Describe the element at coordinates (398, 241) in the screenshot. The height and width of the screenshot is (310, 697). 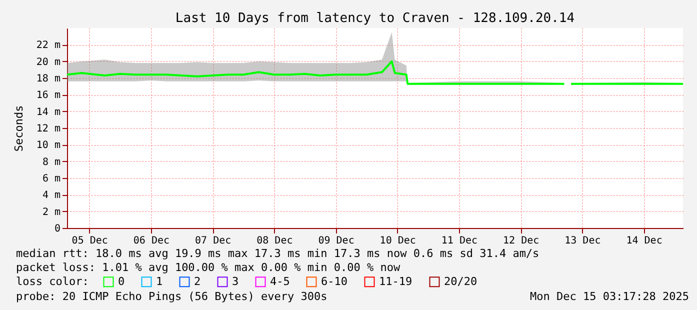
I see `x-tick-label: 10 Dec` at that location.